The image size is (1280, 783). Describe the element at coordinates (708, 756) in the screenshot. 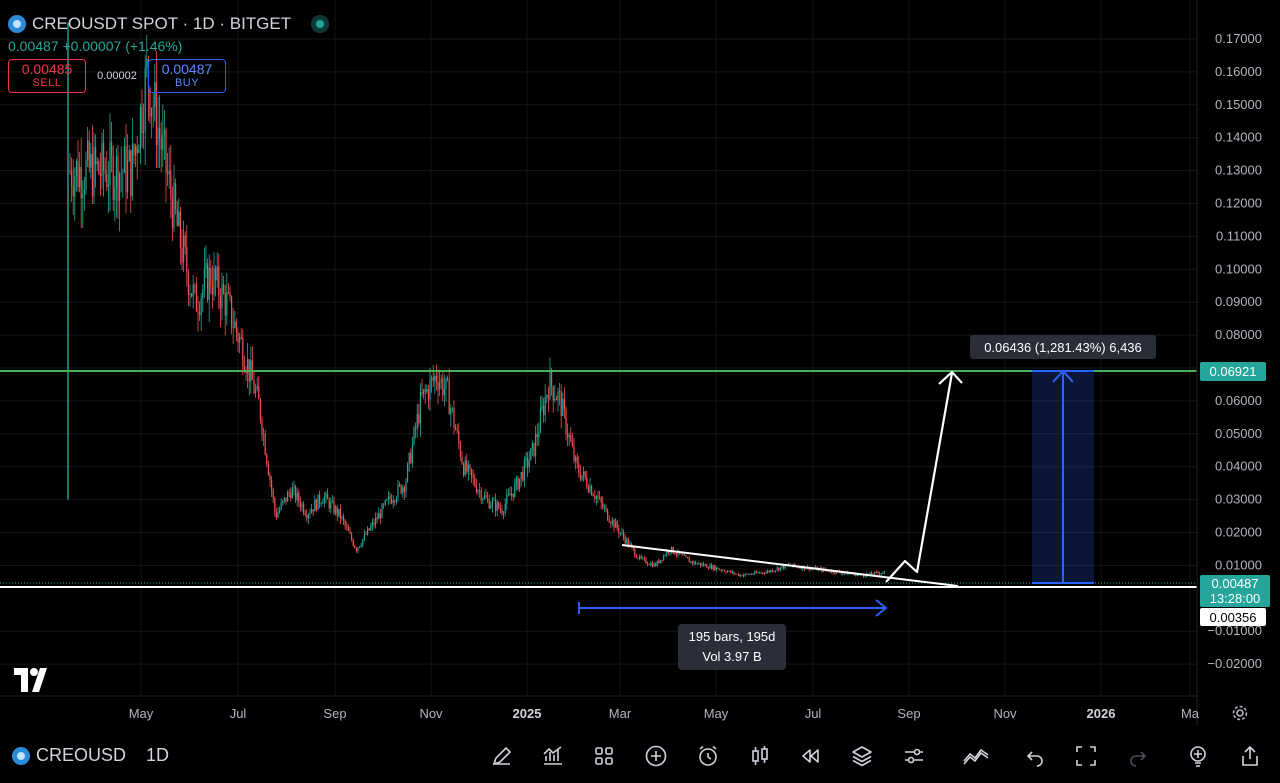

I see `alarm-clock-icon` at that location.